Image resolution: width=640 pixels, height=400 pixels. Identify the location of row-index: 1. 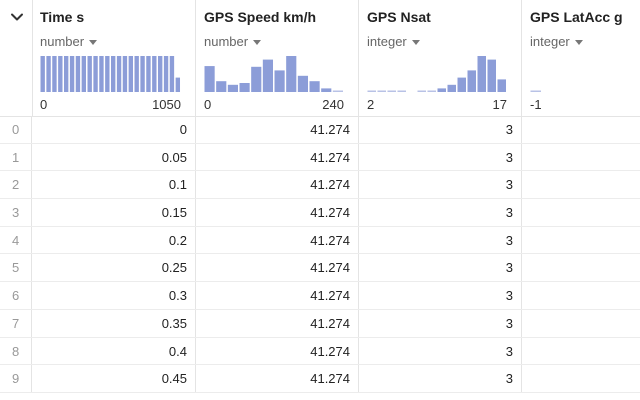
(16, 157).